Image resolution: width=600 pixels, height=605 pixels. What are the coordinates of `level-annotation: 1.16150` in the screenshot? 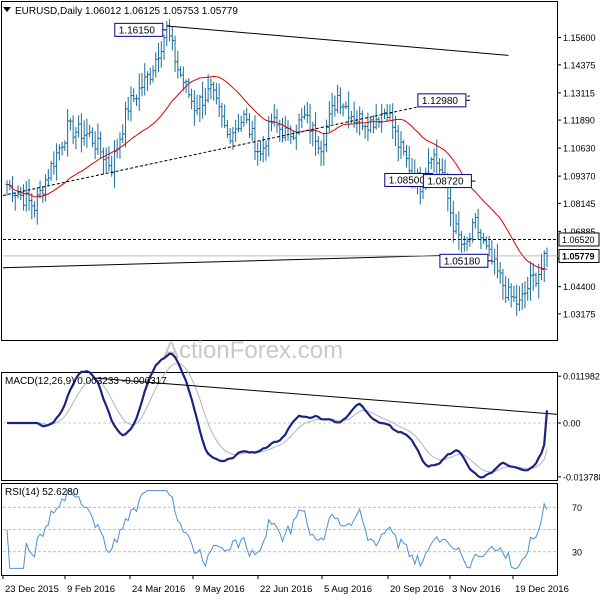 It's located at (140, 29).